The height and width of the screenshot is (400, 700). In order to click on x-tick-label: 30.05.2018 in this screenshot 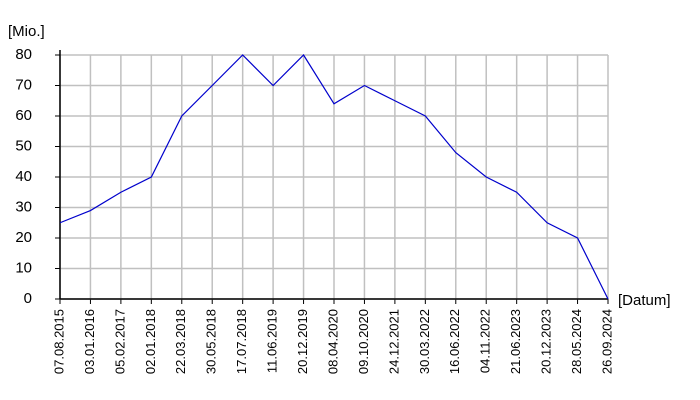, I will do `click(211, 341)`.